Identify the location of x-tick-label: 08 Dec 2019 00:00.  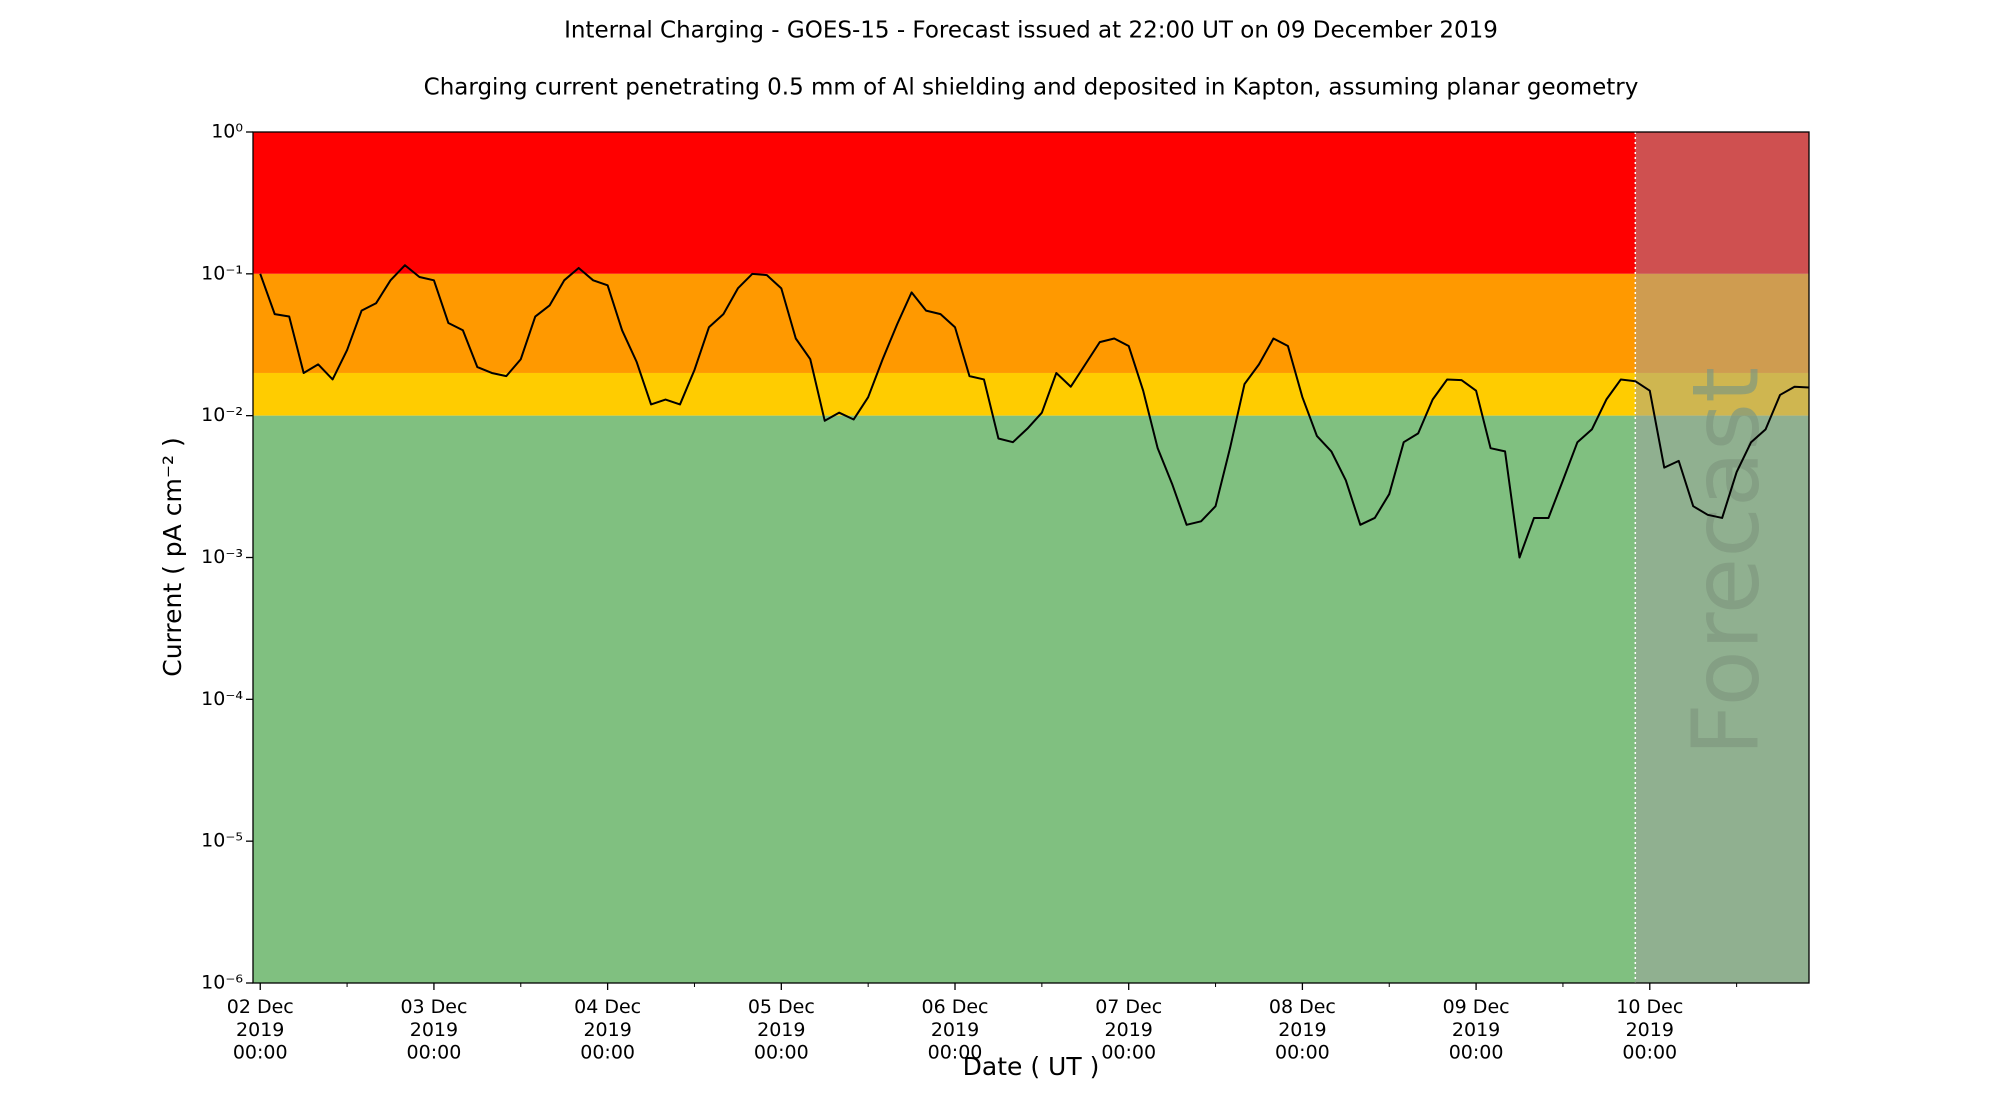
(1302, 1030).